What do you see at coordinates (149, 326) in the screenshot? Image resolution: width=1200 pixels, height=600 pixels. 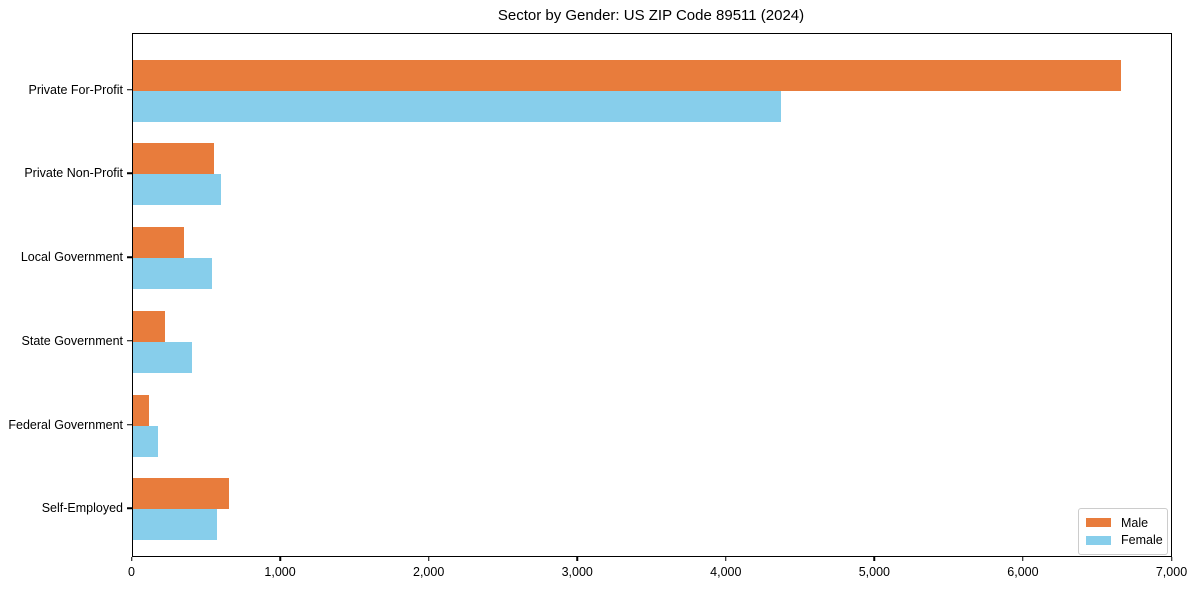 I see `bar-male-state-government` at bounding box center [149, 326].